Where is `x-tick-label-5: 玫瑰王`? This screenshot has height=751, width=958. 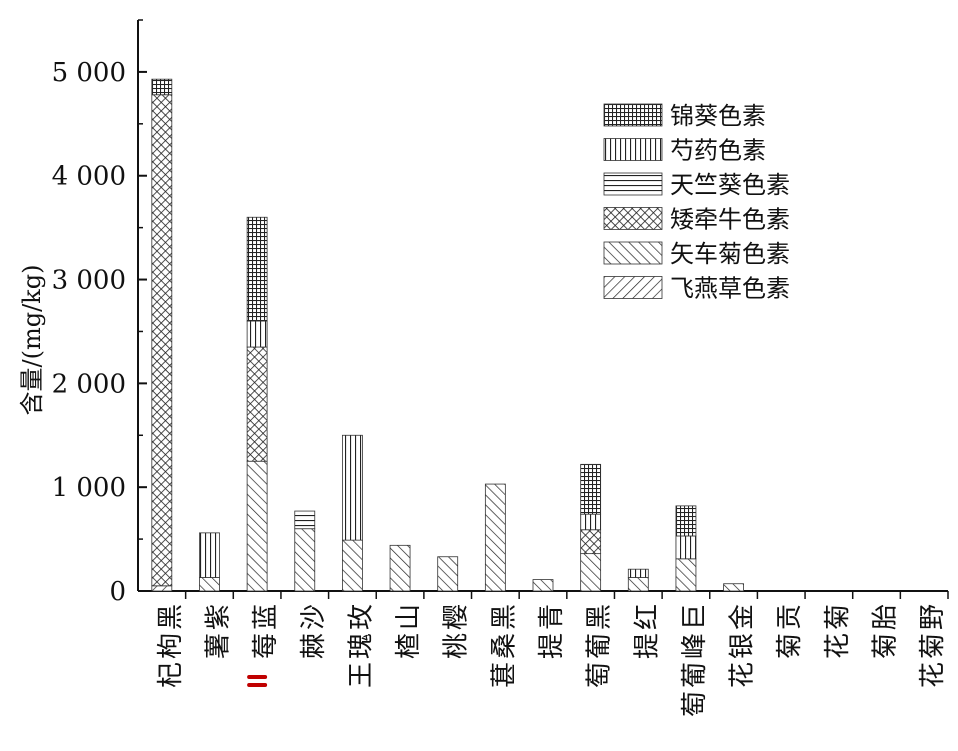 x-tick-label-5: 玫瑰王 is located at coordinates (361, 646).